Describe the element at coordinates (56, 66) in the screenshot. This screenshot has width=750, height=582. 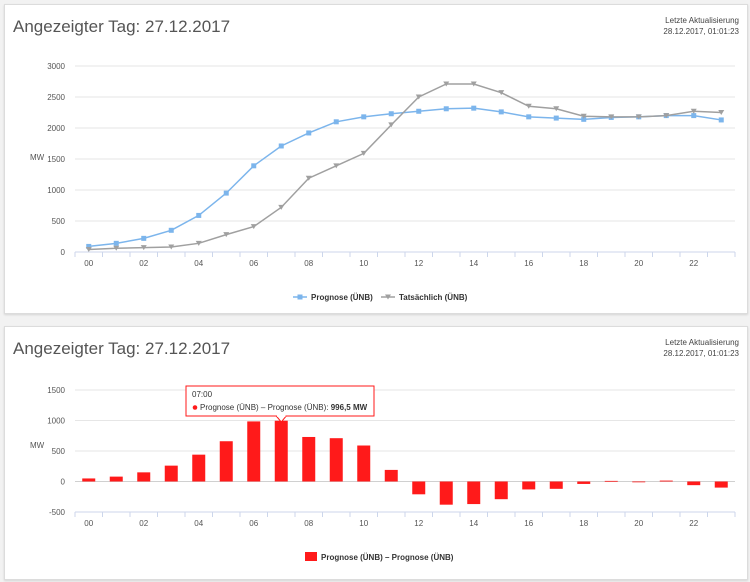
I see `y-tick-label: 3000` at that location.